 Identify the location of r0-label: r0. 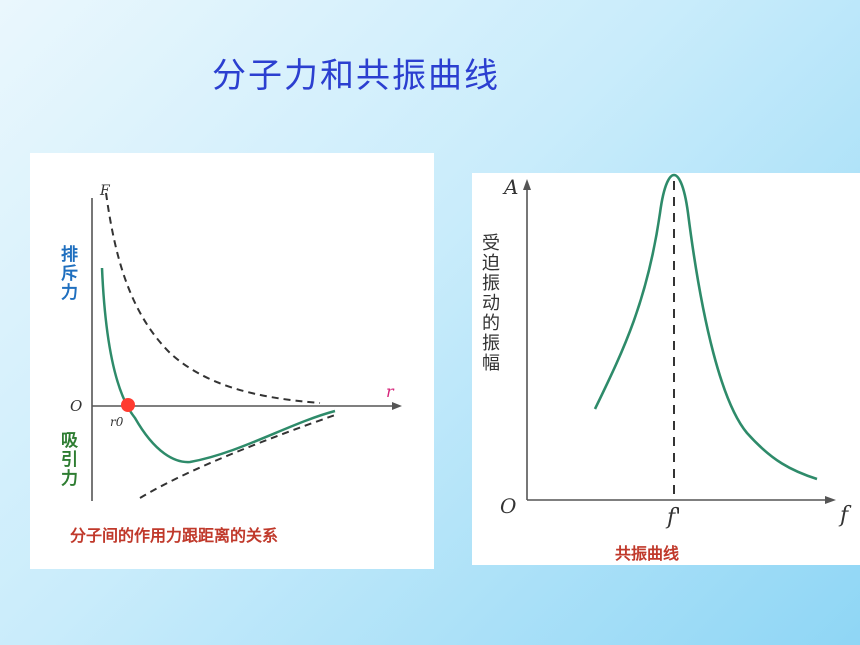
(117, 422).